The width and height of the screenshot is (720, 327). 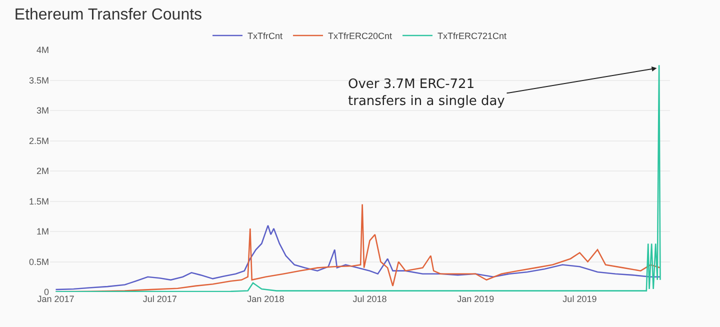 I want to click on chart-title: Ethereum Transfer Counts, so click(x=108, y=15).